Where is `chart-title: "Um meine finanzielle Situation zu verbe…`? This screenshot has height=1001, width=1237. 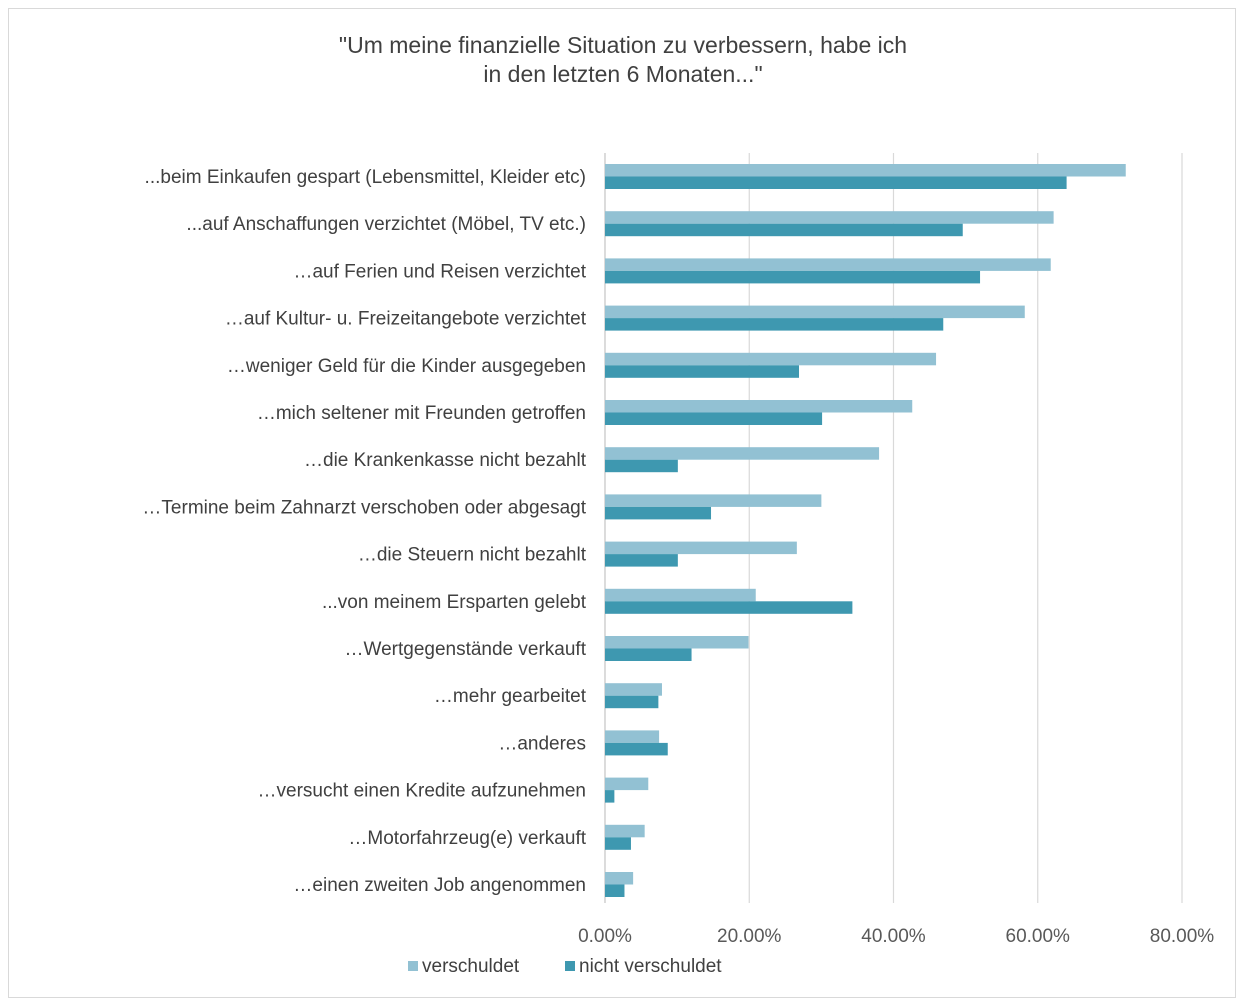
chart-title: "Um meine finanzielle Situation zu verbe… is located at coordinates (623, 59).